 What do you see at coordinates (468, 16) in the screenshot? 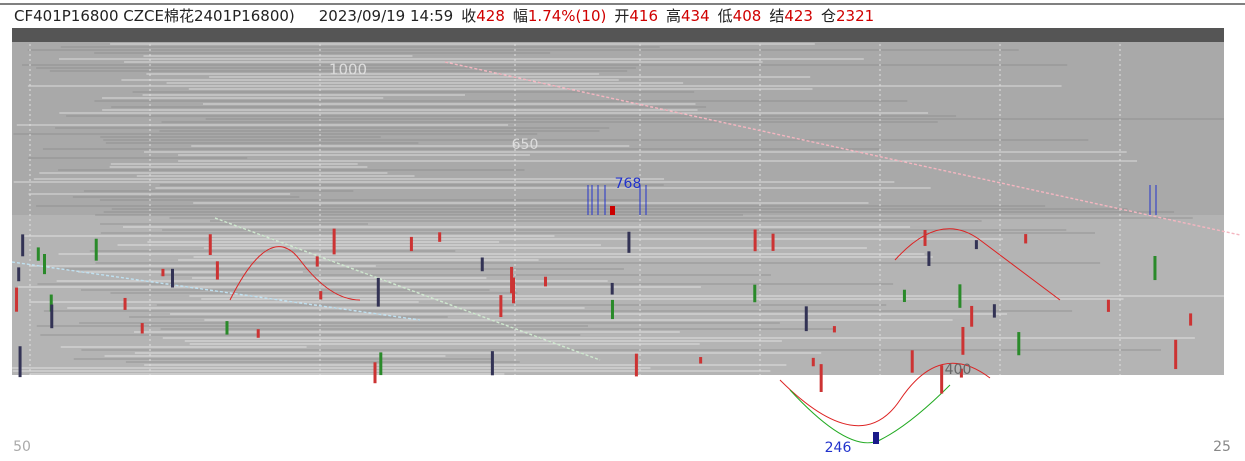
I see `field-label: 收` at bounding box center [468, 16].